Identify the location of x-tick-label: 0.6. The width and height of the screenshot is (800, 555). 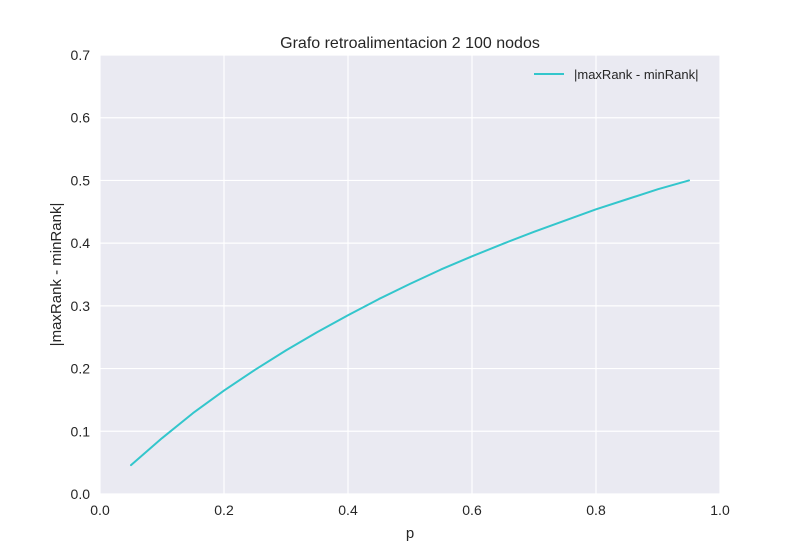
(472, 510).